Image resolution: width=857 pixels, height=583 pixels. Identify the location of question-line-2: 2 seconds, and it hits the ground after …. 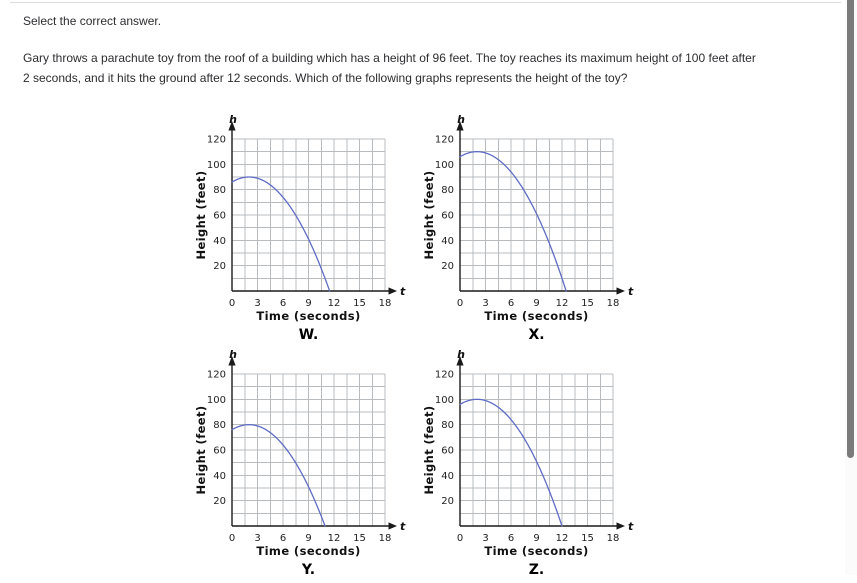
(325, 77).